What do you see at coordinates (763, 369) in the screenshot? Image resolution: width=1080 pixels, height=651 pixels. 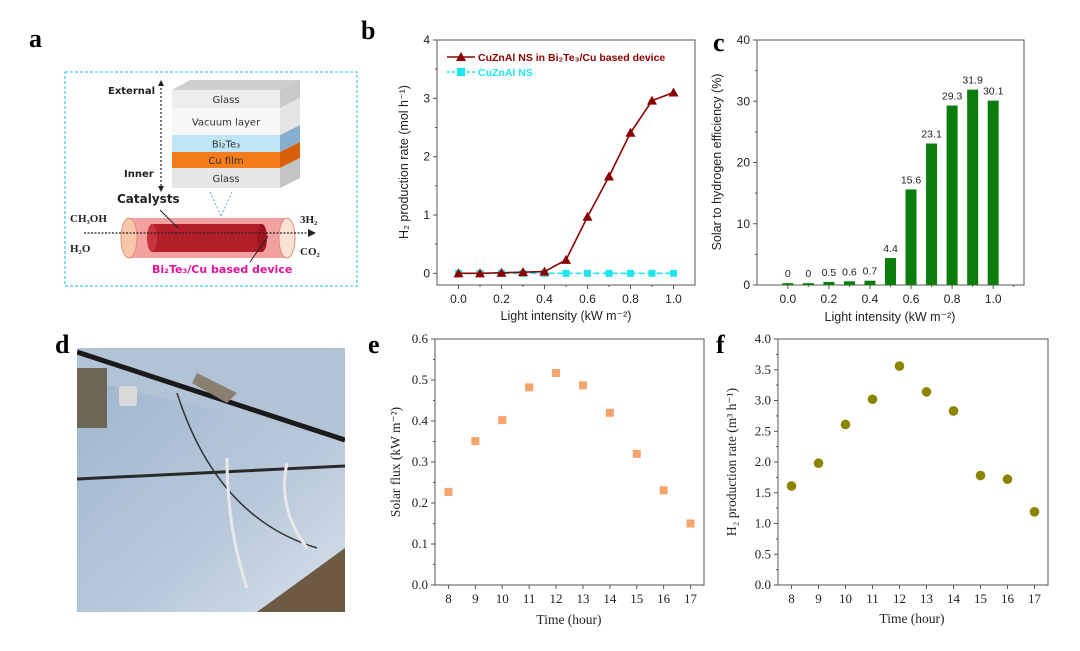 I see `y-tick-label: 3.5` at bounding box center [763, 369].